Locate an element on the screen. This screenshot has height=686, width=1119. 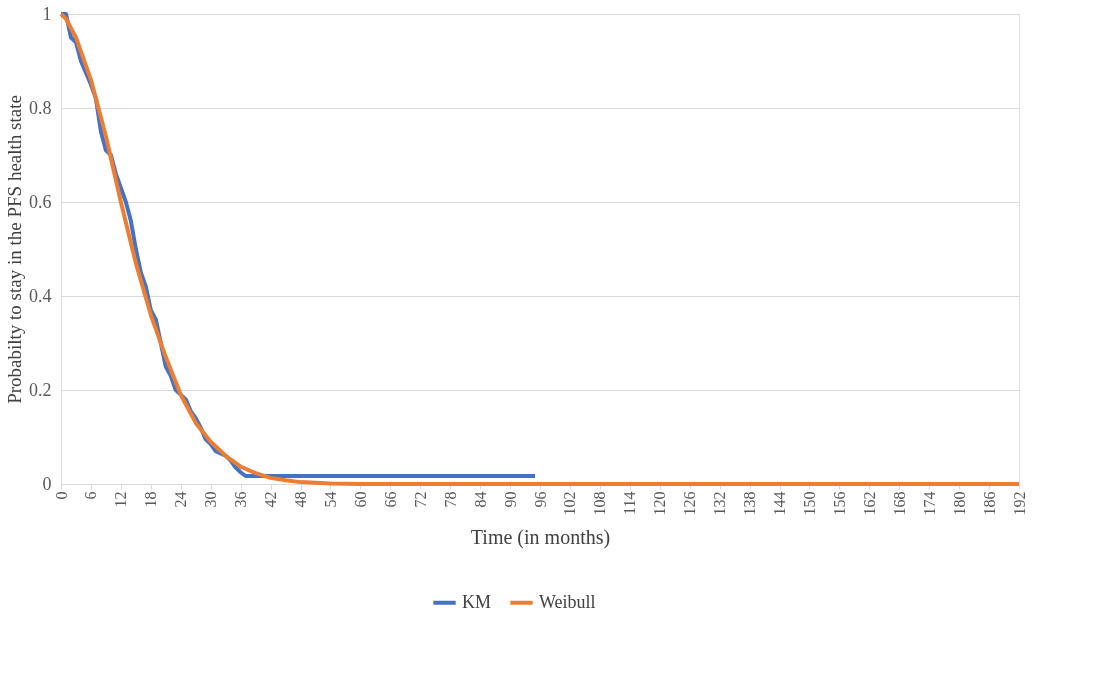
x-tick-label: 60 is located at coordinates (360, 499).